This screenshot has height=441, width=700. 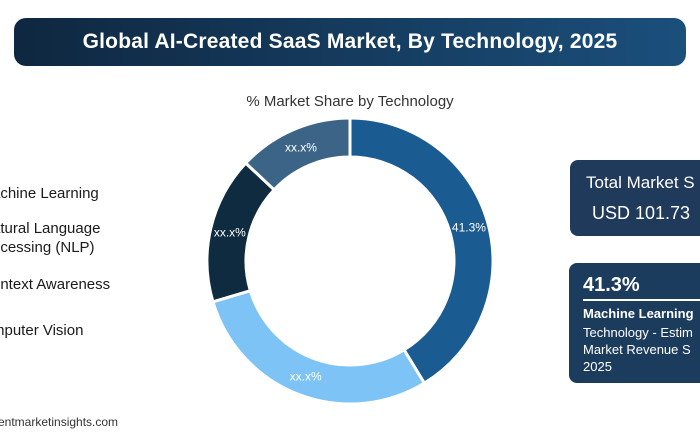 I want to click on total-market-card: Total Market S USD 101.73, so click(x=635, y=198).